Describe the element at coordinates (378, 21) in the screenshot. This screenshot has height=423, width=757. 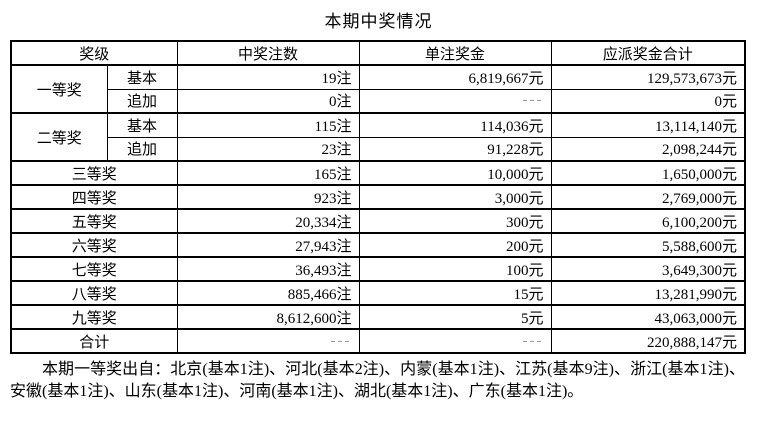
I see `page-title: 本期中奖情况` at that location.